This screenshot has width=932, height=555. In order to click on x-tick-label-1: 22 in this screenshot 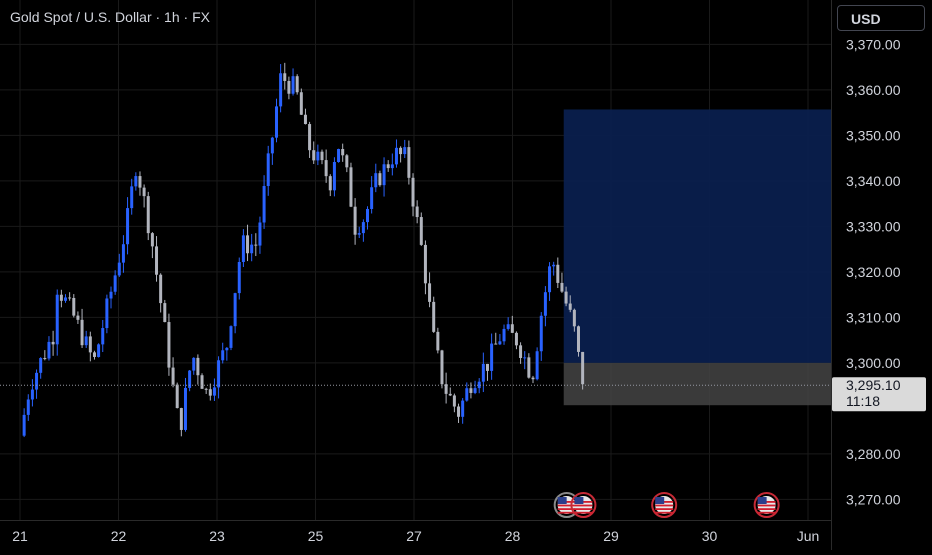, I will do `click(119, 536)`.